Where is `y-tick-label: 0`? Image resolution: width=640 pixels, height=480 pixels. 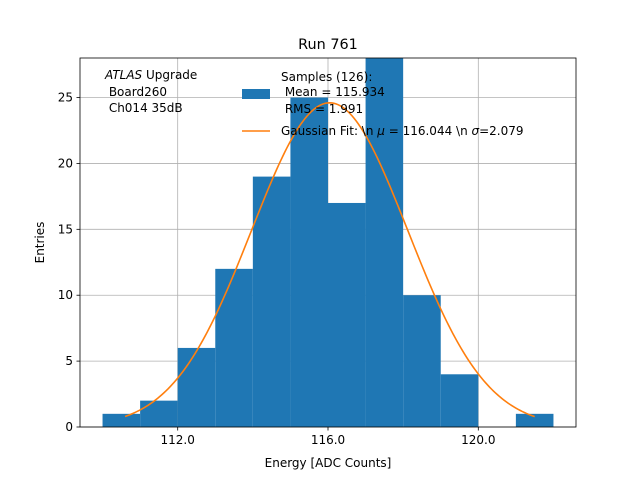 y-tick-label: 0 is located at coordinates (69, 427).